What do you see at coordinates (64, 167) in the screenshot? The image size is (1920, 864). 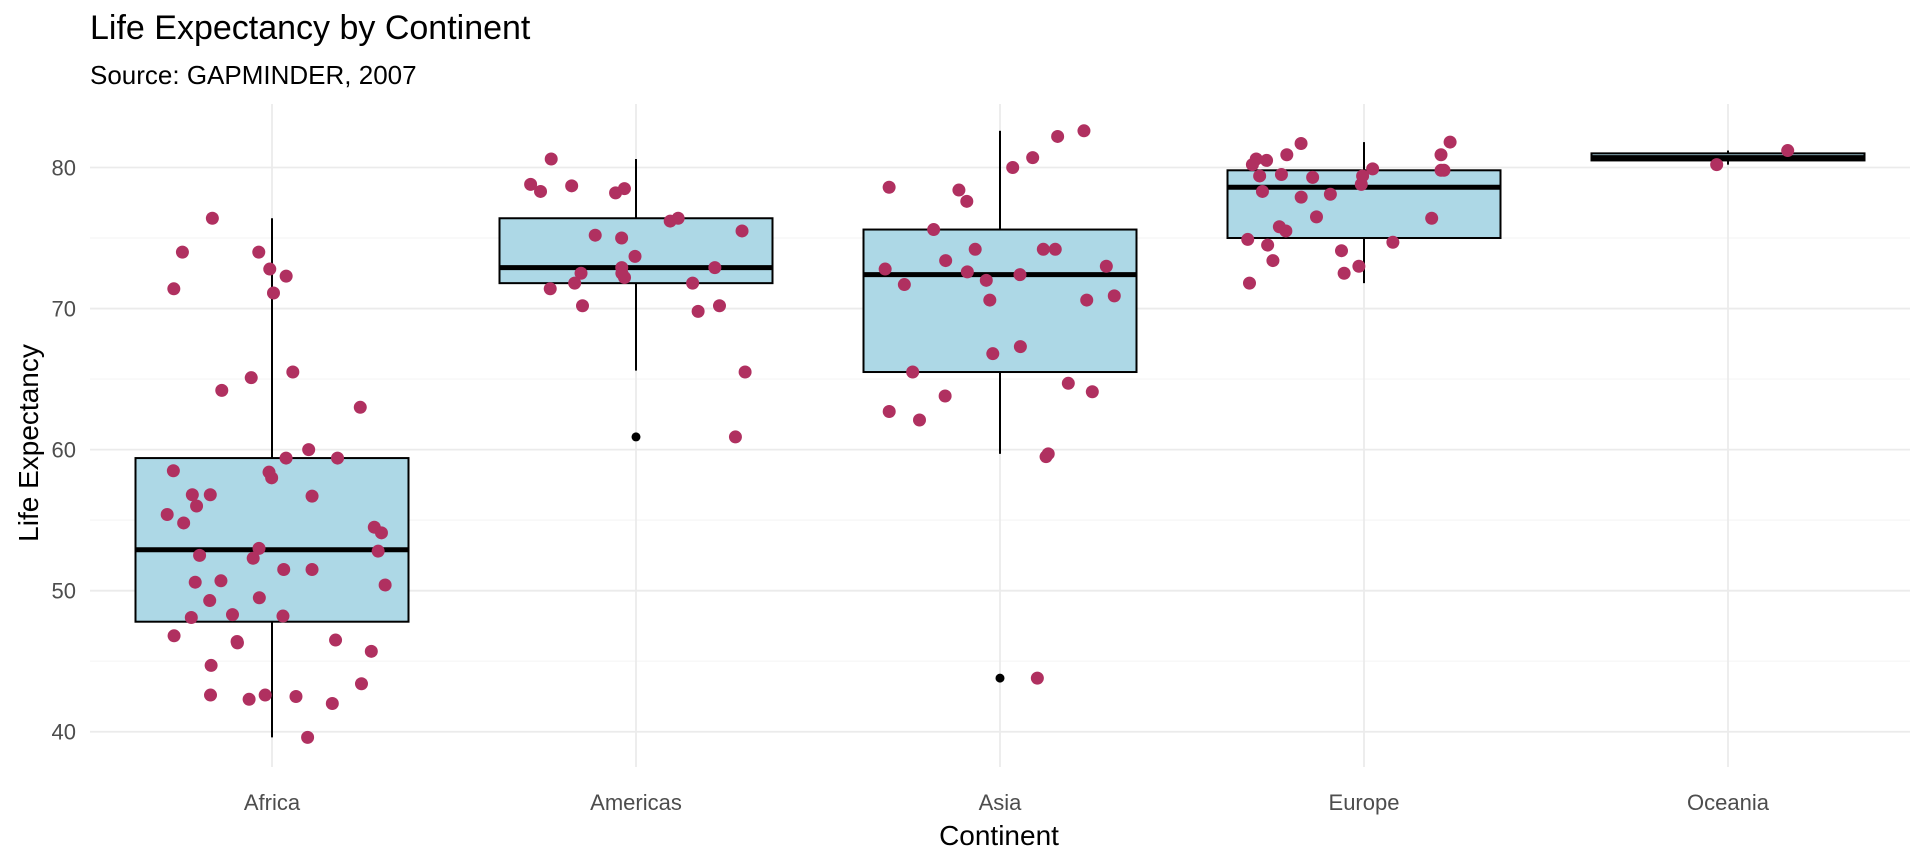 I see `y-tick-label: 80` at bounding box center [64, 167].